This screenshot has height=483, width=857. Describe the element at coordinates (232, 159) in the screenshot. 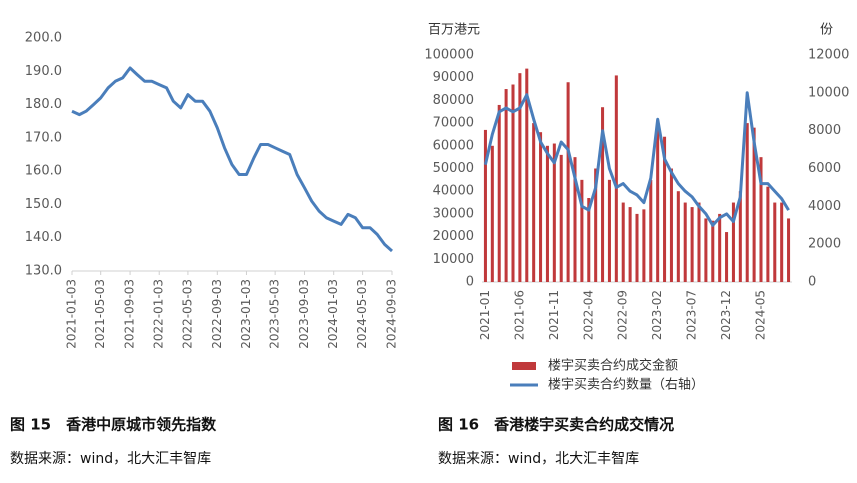

I see `index-line` at that location.